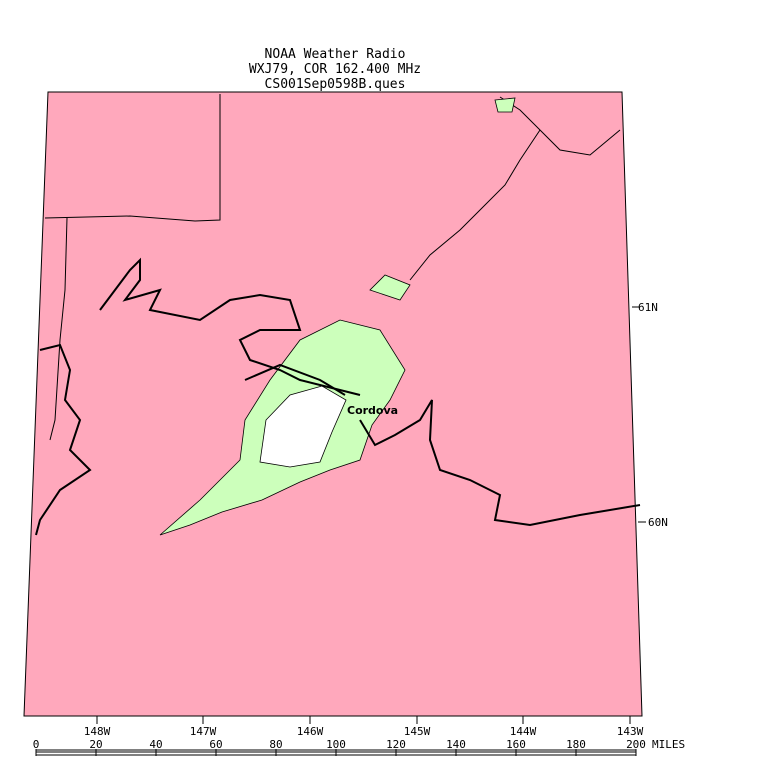 The image size is (780, 768). What do you see at coordinates (630, 731) in the screenshot?
I see `longitude-label: 143W` at bounding box center [630, 731].